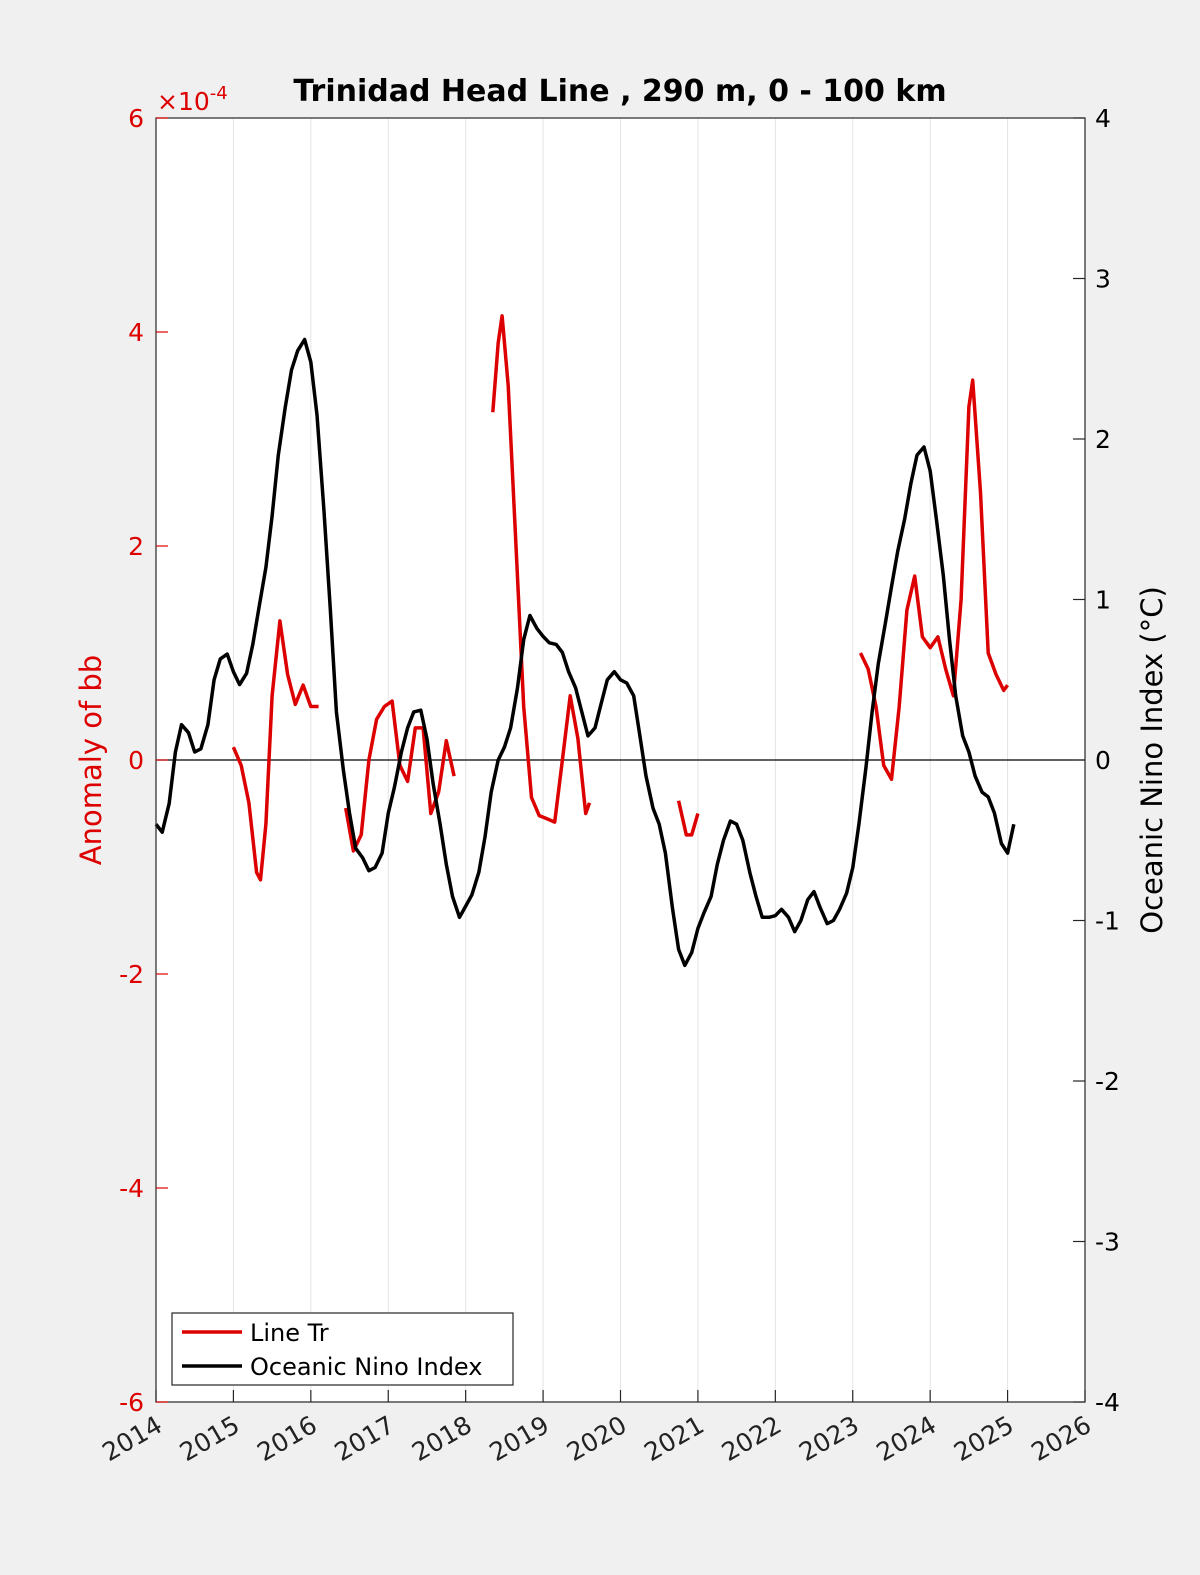 The height and width of the screenshot is (1575, 1200). What do you see at coordinates (219, 93) in the screenshot?
I see `exponent-power: -4` at bounding box center [219, 93].